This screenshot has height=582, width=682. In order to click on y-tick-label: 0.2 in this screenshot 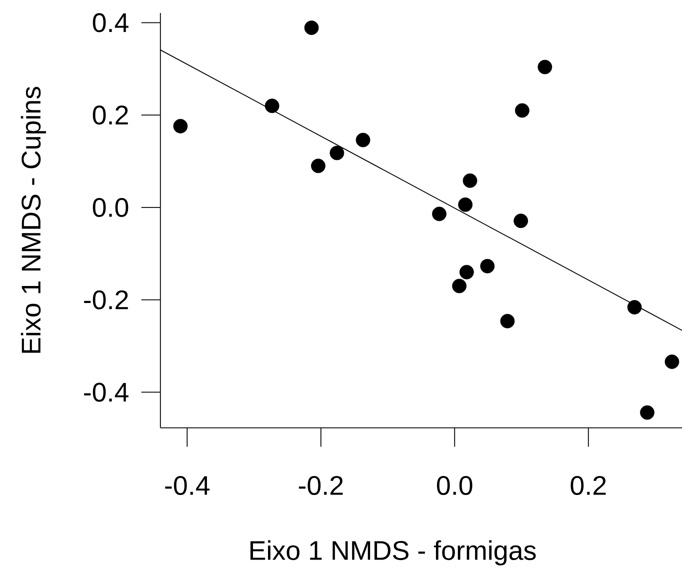, I will do `click(110, 115)`.